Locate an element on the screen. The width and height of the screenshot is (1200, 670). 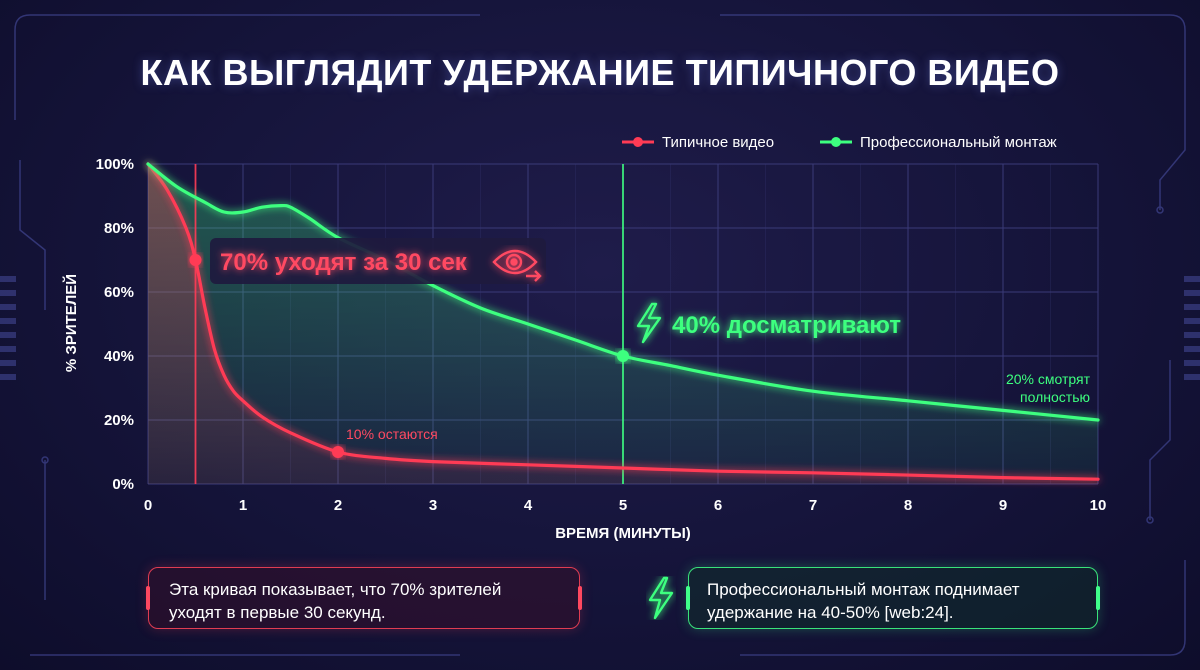
y-tick-label: 100% is located at coordinates (115, 164).